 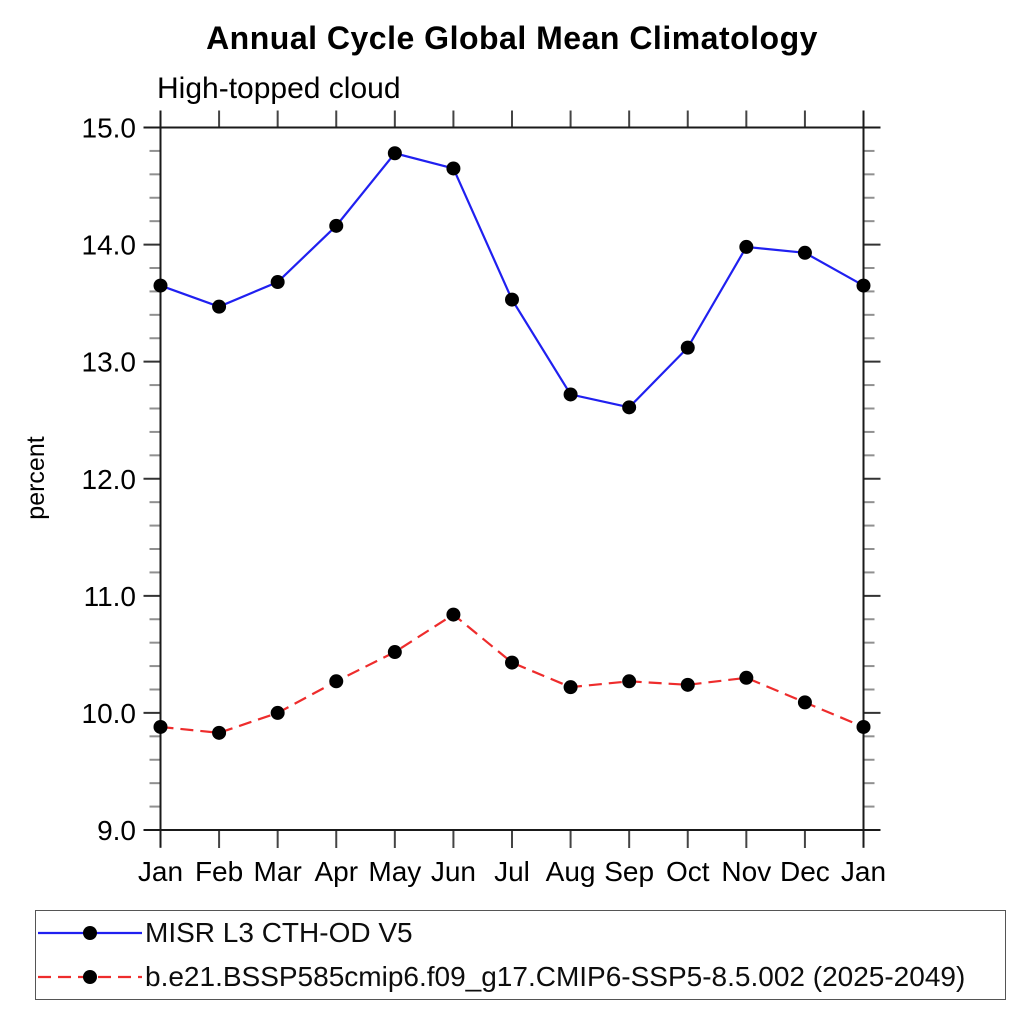 I want to click on chart-title: Annual Cycle Global Mean Climatology, so click(x=512, y=38).